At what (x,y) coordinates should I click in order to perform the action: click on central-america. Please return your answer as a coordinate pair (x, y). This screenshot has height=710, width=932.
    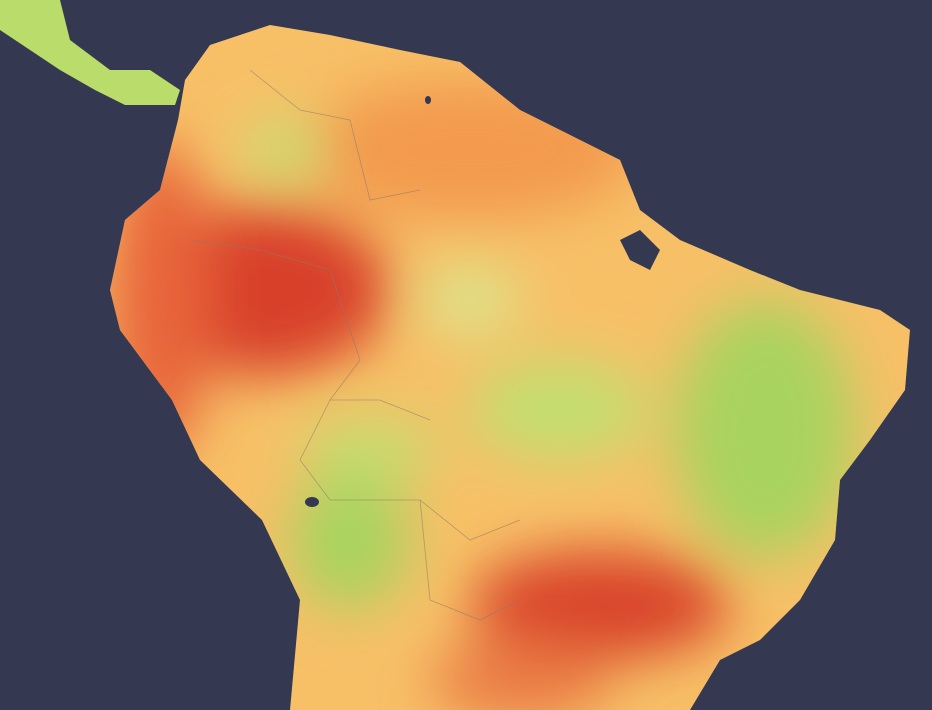
    Looking at the image, I should click on (90, 52).